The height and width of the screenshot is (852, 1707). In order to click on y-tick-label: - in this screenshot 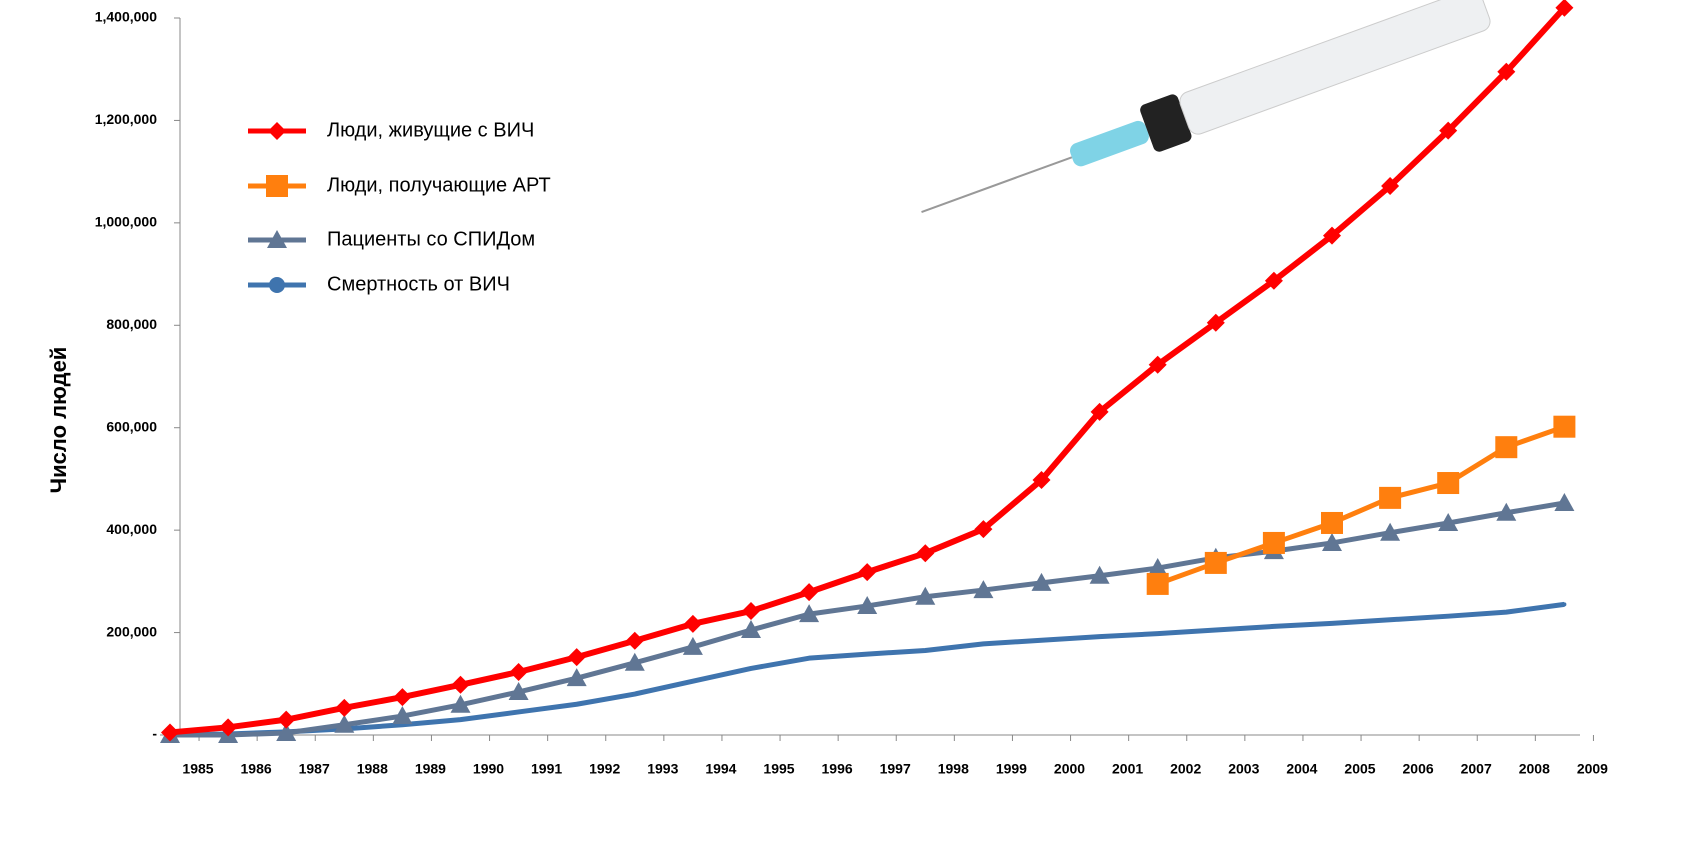, I will do `click(154, 734)`.